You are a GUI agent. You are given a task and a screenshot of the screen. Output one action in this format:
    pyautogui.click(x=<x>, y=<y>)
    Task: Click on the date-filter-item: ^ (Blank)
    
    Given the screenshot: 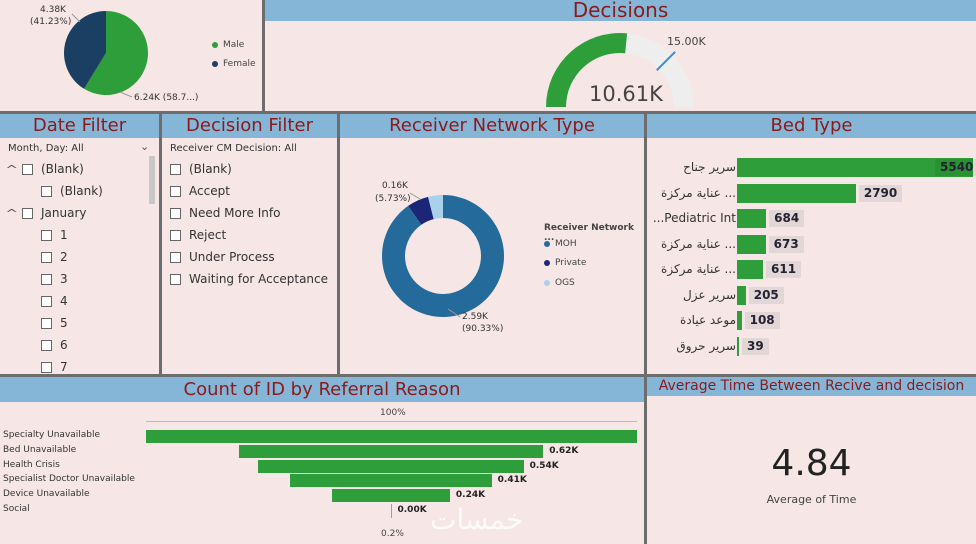 What is the action you would take?
    pyautogui.click(x=44, y=169)
    